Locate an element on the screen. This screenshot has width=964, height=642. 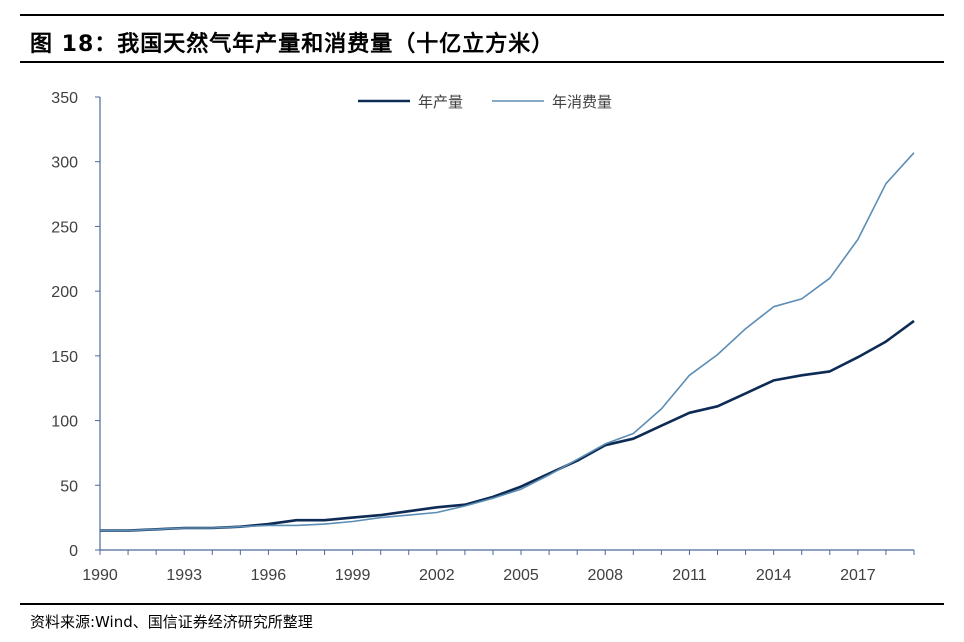
y-tick-label: 100 is located at coordinates (64, 422).